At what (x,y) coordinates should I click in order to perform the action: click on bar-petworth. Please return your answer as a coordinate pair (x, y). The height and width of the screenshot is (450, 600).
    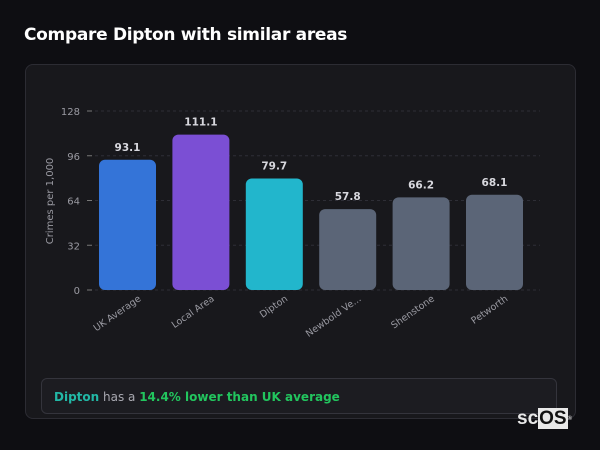
    Looking at the image, I should click on (494, 242).